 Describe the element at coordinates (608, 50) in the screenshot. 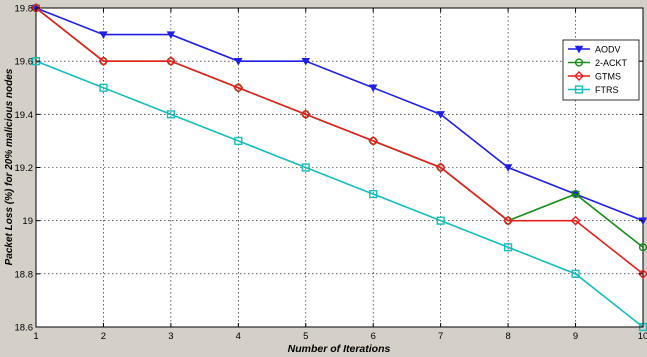

I see `legend-label-aodv: AODV` at that location.